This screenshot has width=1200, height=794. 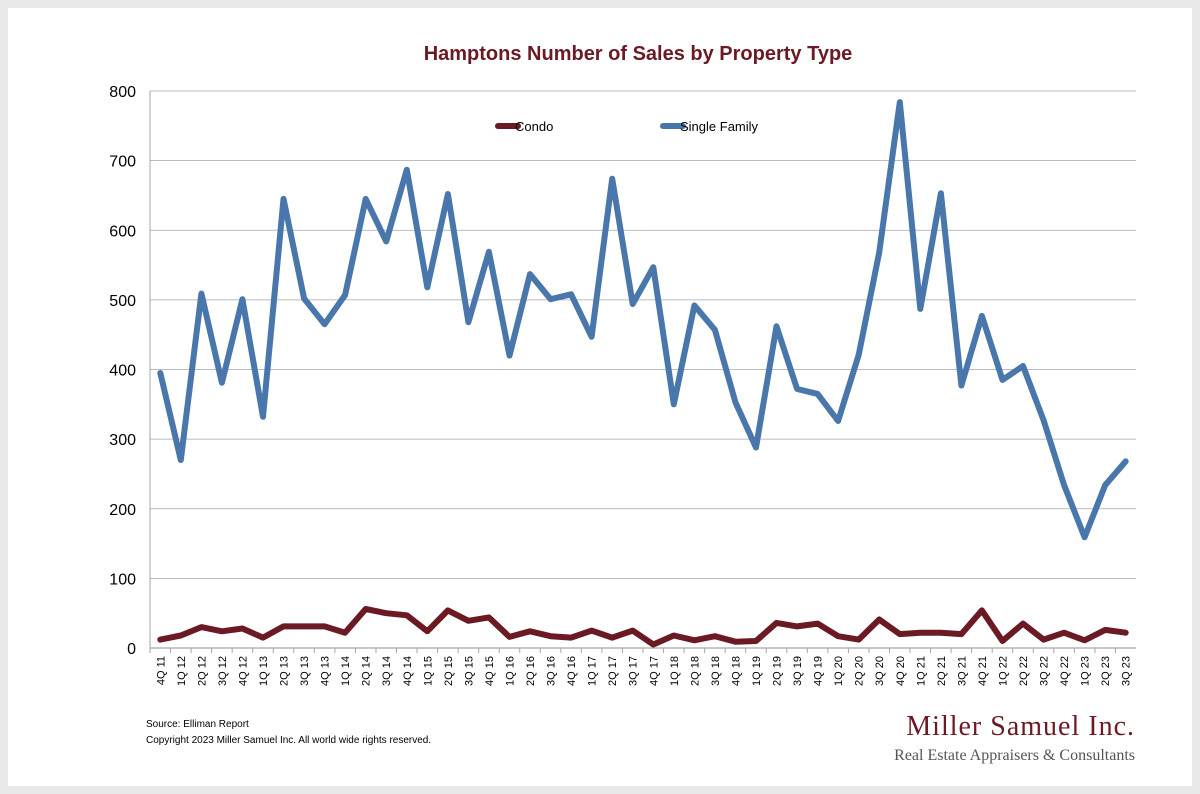 What do you see at coordinates (880, 671) in the screenshot?
I see `x-tick-label: 3Q 20` at bounding box center [880, 671].